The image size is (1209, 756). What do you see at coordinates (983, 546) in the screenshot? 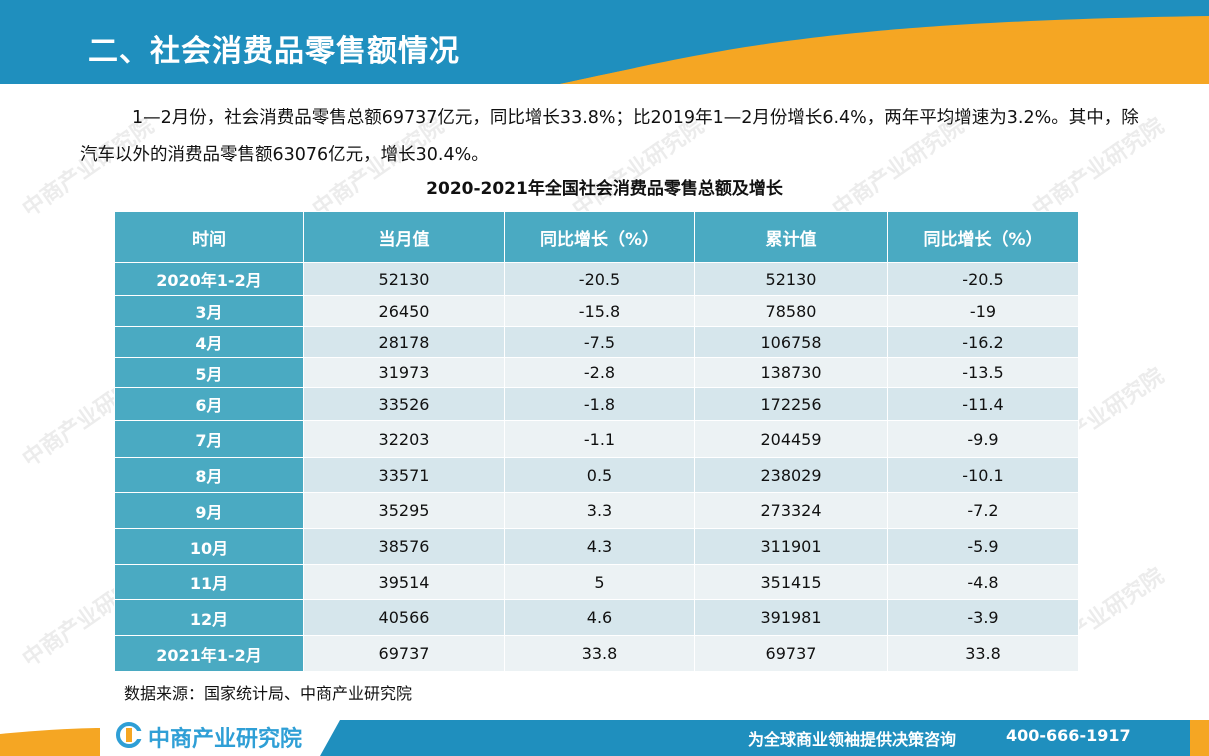
I see `table-cell: -5.9` at bounding box center [983, 546].